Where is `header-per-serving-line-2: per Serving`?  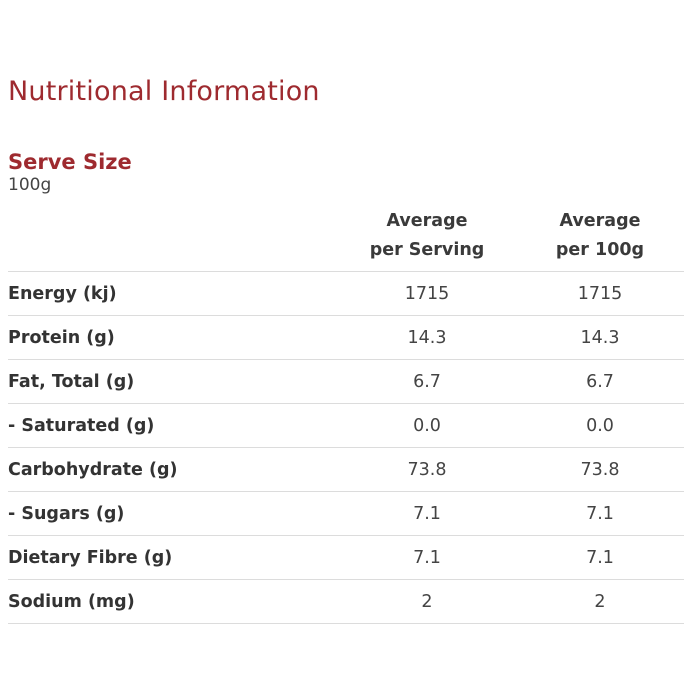
header-per-serving-line-2: per Serving is located at coordinates (427, 250).